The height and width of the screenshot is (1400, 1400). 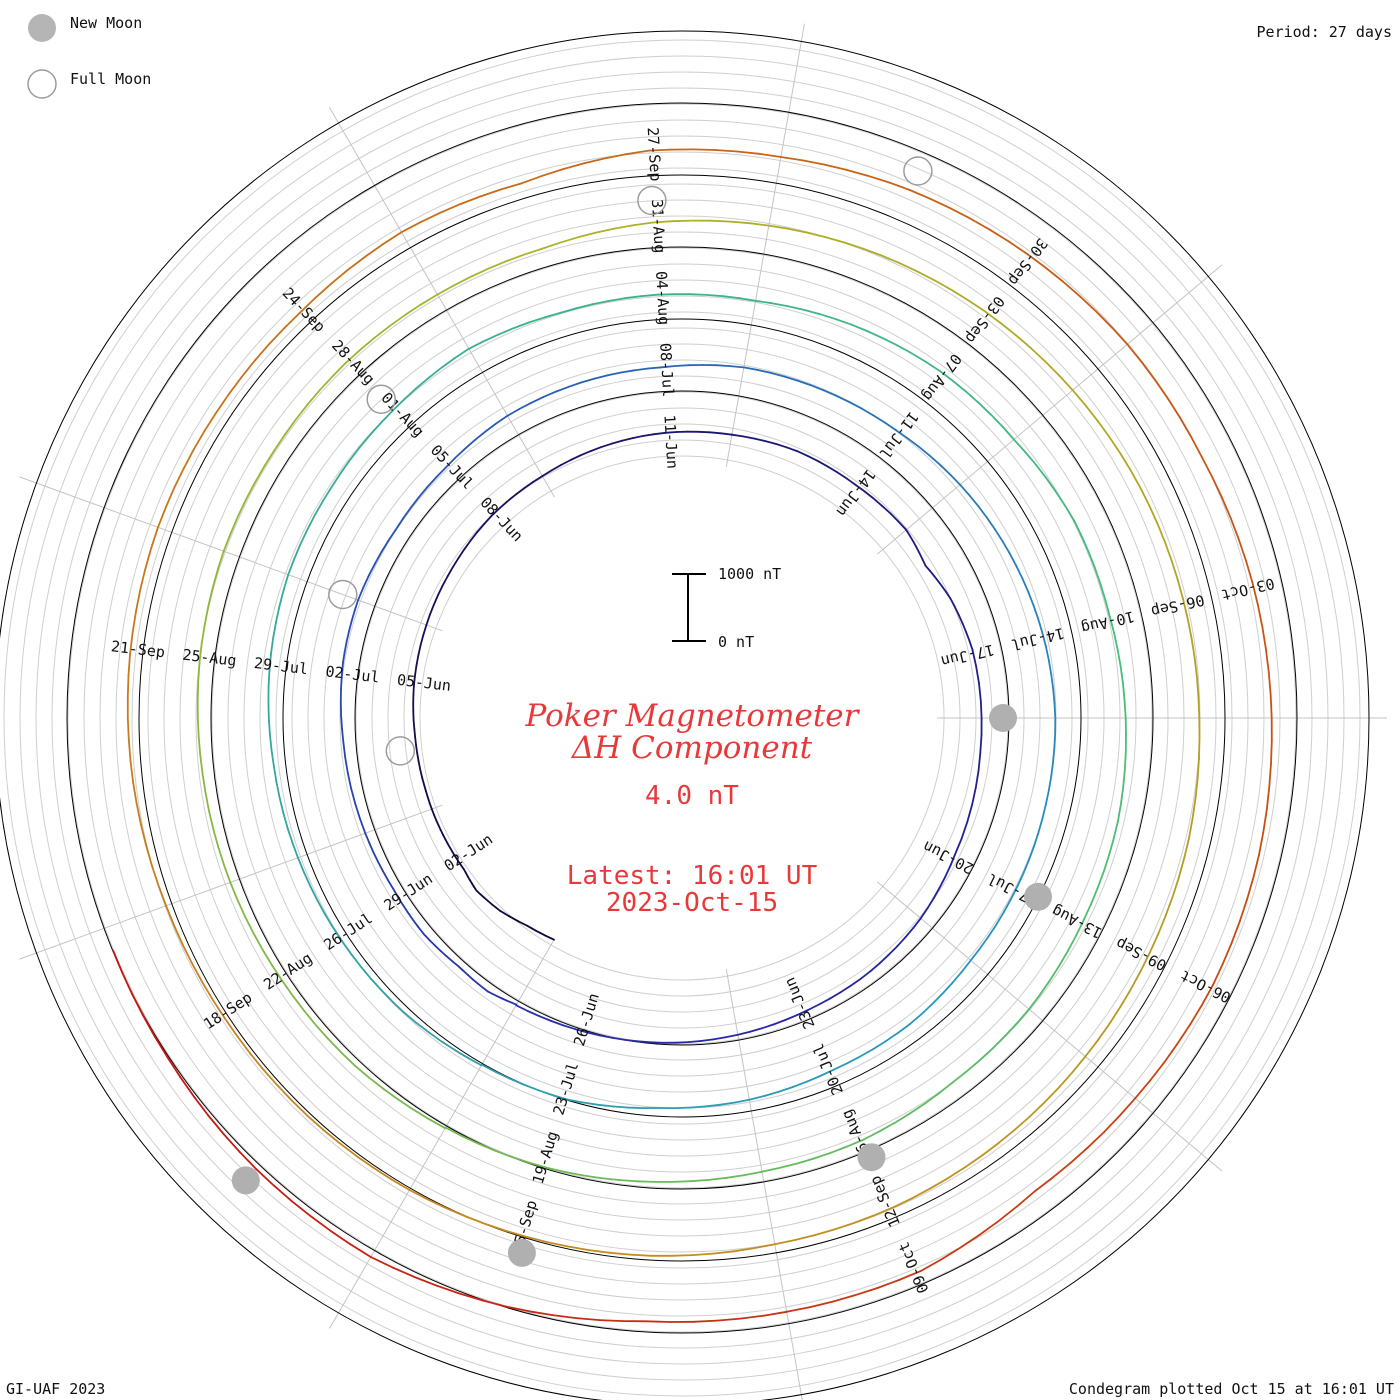 I want to click on full-moon-marker, so click(x=400, y=751).